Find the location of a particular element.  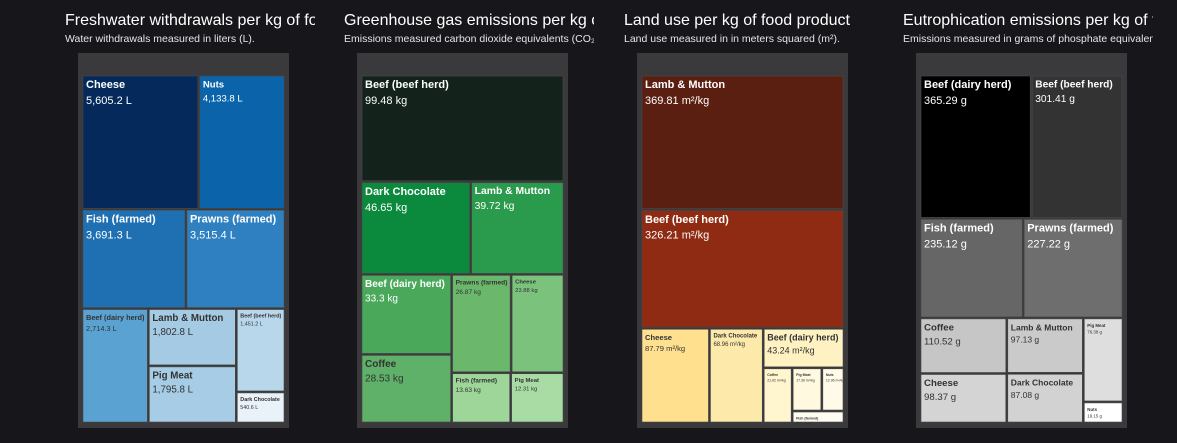

tile-value: 68.96 m²/kg is located at coordinates (729, 345).